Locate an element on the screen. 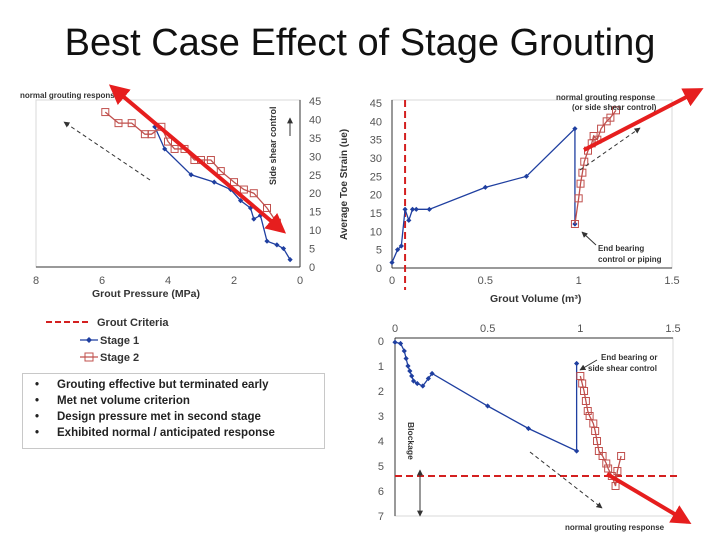  pressure-ylabel: Side shear control is located at coordinates (273, 145).